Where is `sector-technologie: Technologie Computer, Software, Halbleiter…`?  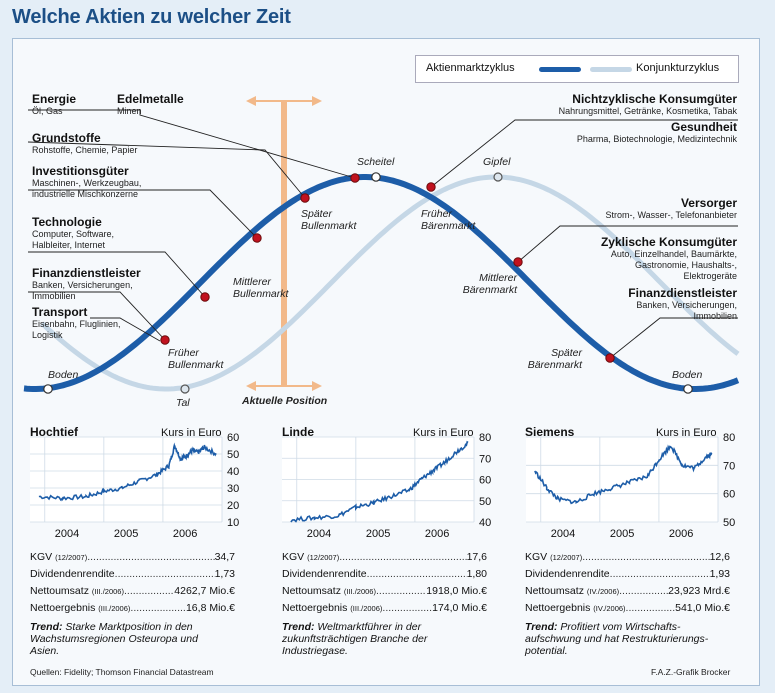
sector-technologie: Technologie Computer, Software, Halbleiter… is located at coordinates (73, 232).